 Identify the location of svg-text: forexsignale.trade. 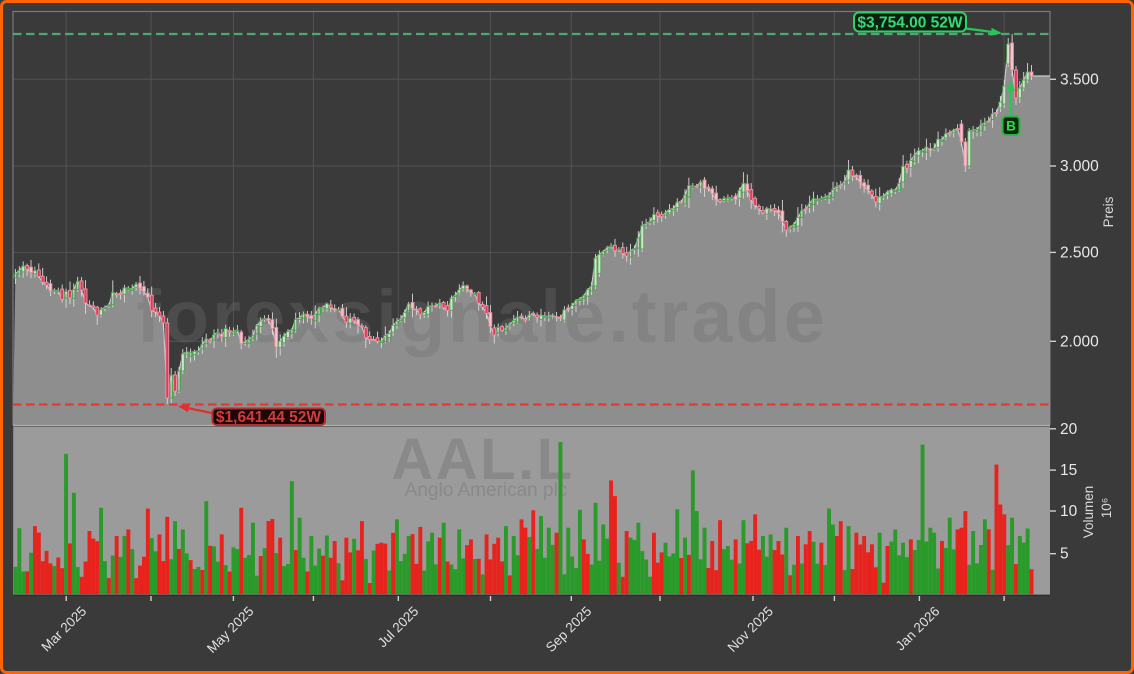
(481, 316).